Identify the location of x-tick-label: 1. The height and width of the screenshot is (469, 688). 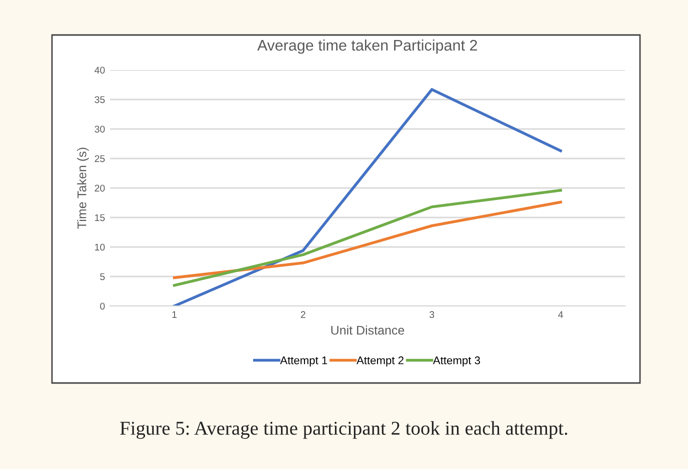
(174, 314).